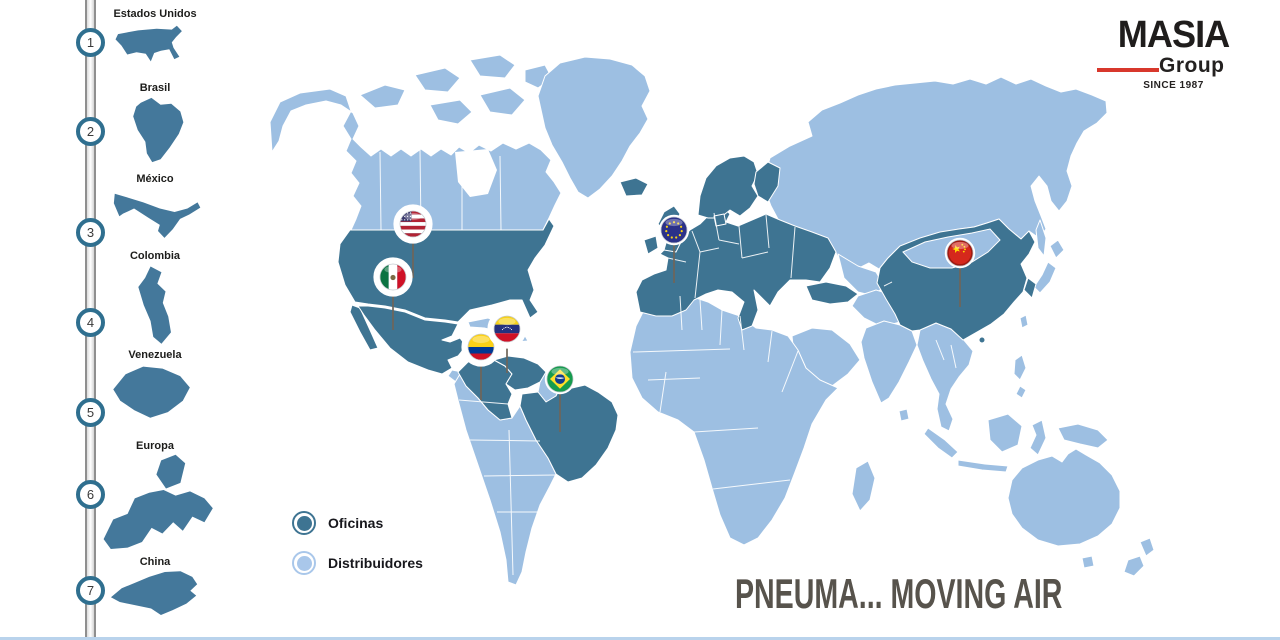  What do you see at coordinates (1049, 266) in the screenshot?
I see `map-japan` at bounding box center [1049, 266].